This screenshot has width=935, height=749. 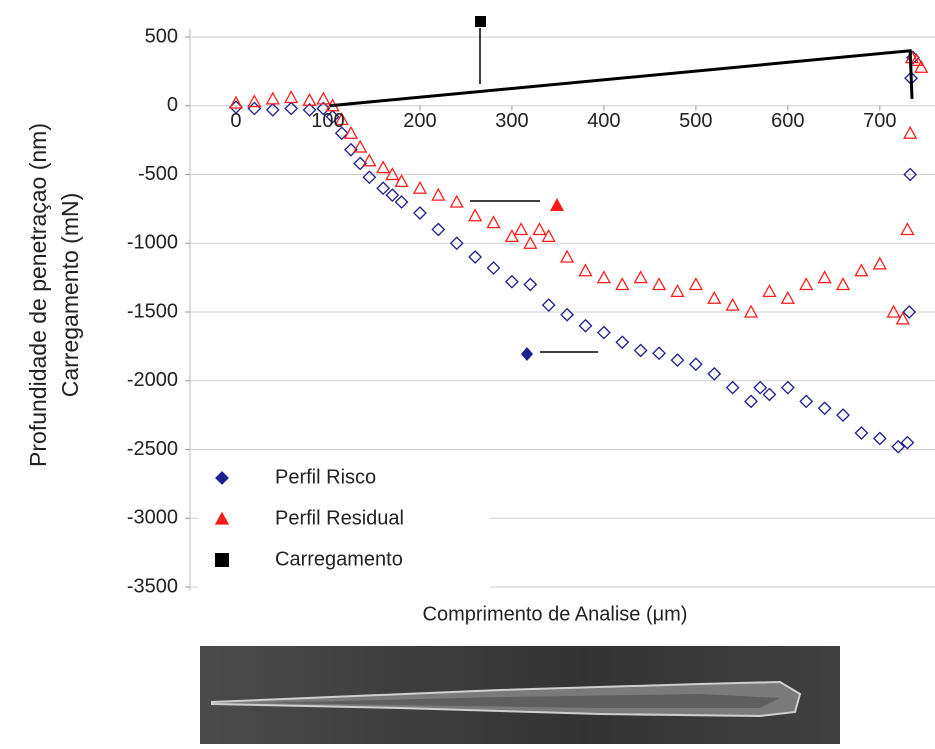 I want to click on x-tick-label: 300, so click(x=511, y=121).